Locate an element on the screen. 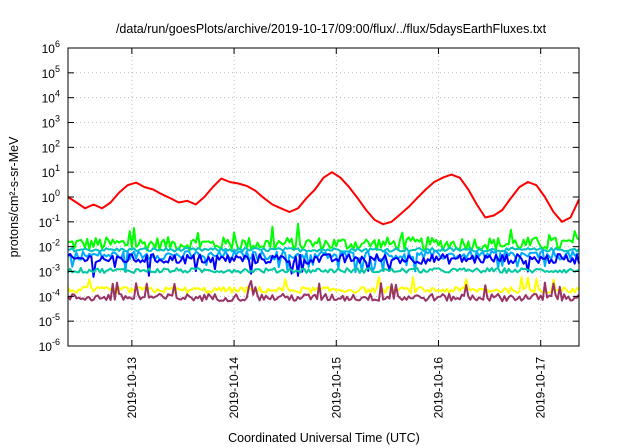 The height and width of the screenshot is (448, 640). y-axis-label: protons/cm²-s-sr-MeV is located at coordinates (14, 197).